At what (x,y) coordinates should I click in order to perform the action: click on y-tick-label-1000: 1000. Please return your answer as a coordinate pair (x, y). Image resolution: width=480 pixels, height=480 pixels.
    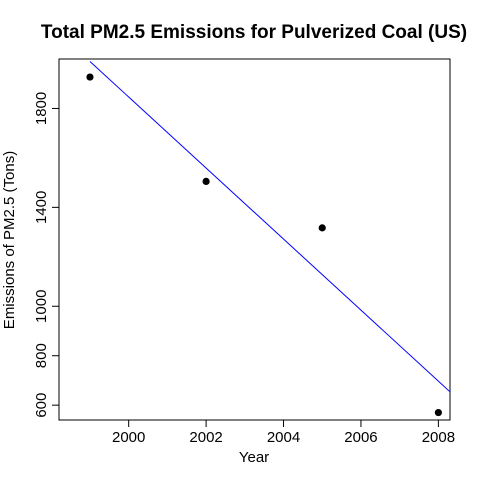
    Looking at the image, I should click on (41, 306).